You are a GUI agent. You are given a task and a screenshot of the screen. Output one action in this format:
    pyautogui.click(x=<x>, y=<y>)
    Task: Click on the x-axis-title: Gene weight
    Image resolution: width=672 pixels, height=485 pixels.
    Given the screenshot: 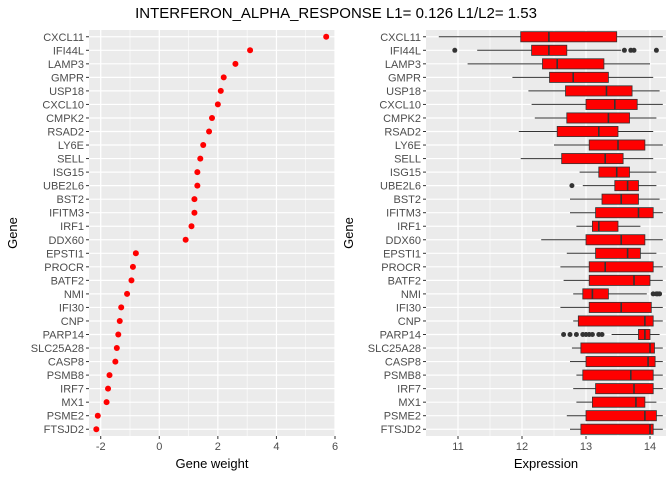 What is the action you would take?
    pyautogui.click(x=212, y=463)
    